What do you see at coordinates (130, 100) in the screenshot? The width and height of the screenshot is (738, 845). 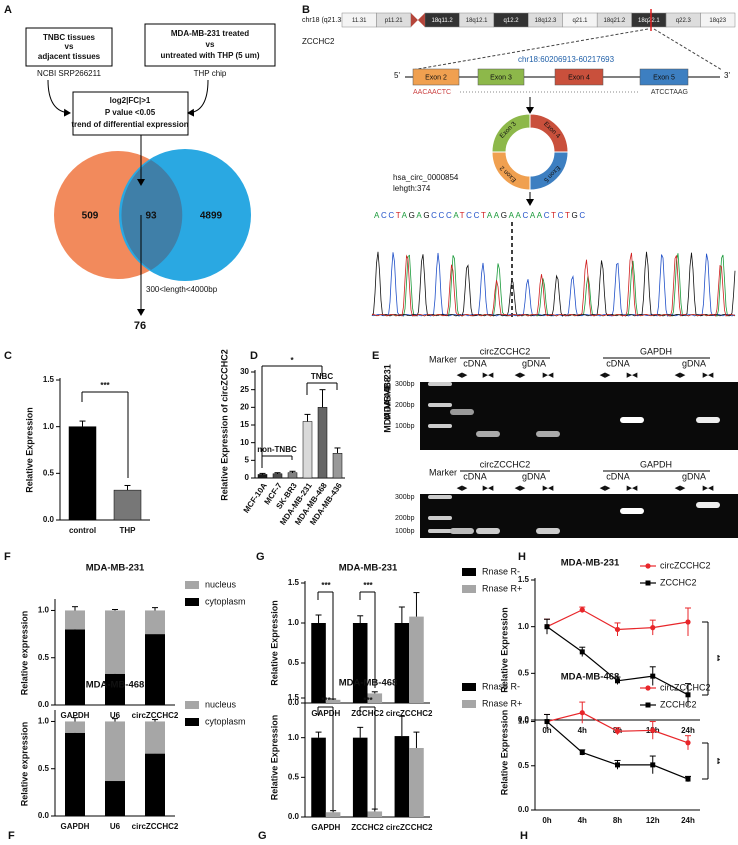 I see `box-text: log2|FC|>1` at bounding box center [130, 100].